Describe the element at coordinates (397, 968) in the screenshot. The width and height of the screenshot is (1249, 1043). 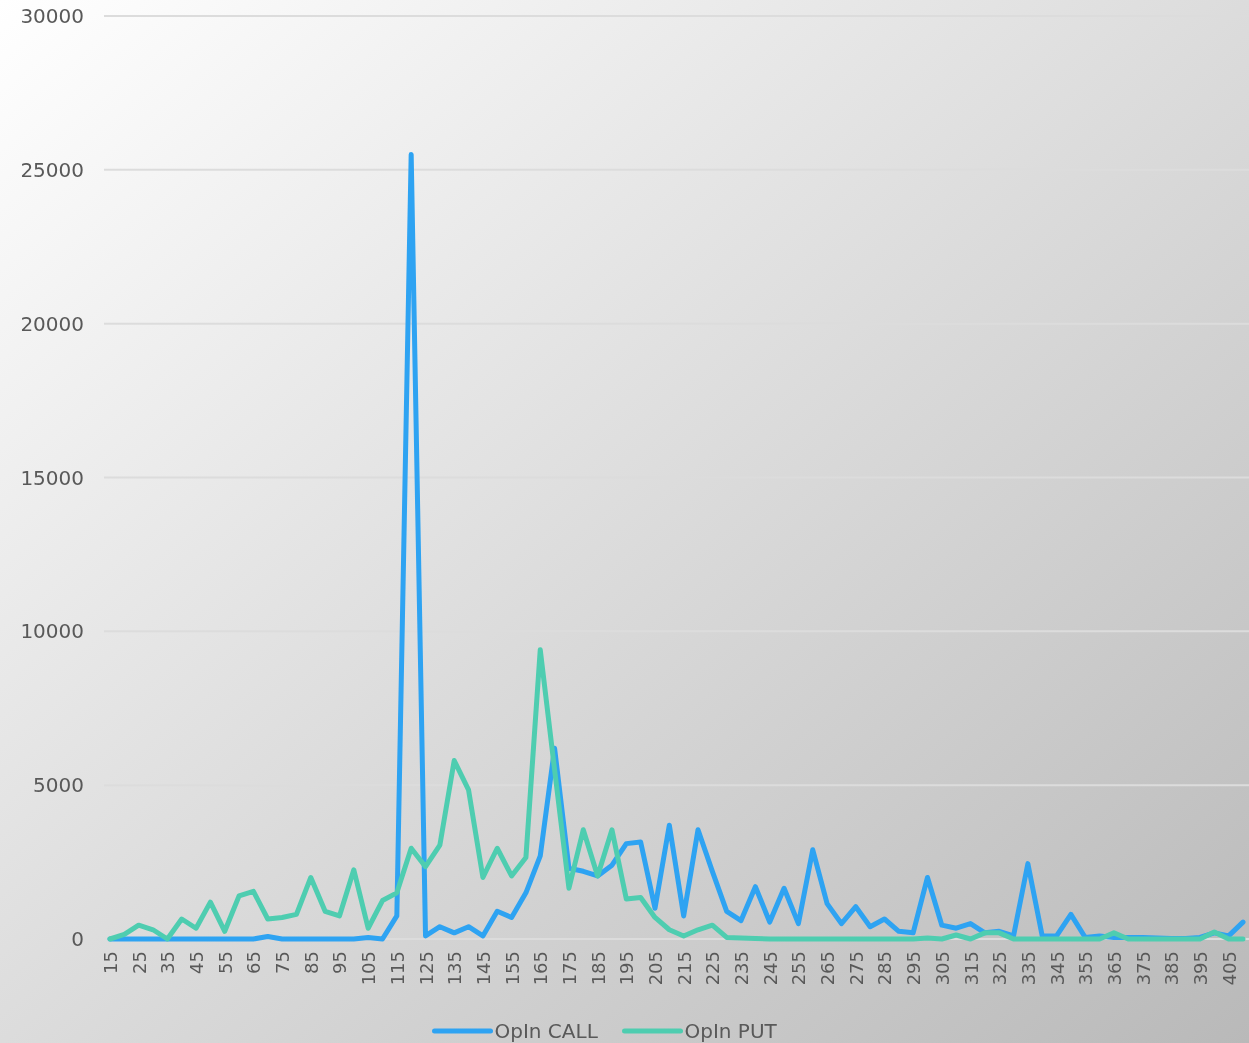
I see `x-tick-label: 115` at that location.